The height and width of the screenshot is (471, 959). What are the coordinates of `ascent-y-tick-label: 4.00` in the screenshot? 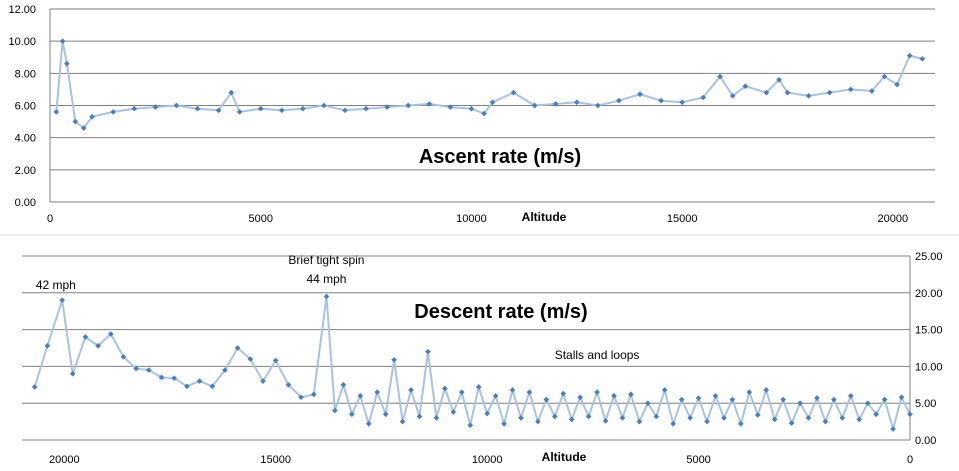 It's located at (25, 139).